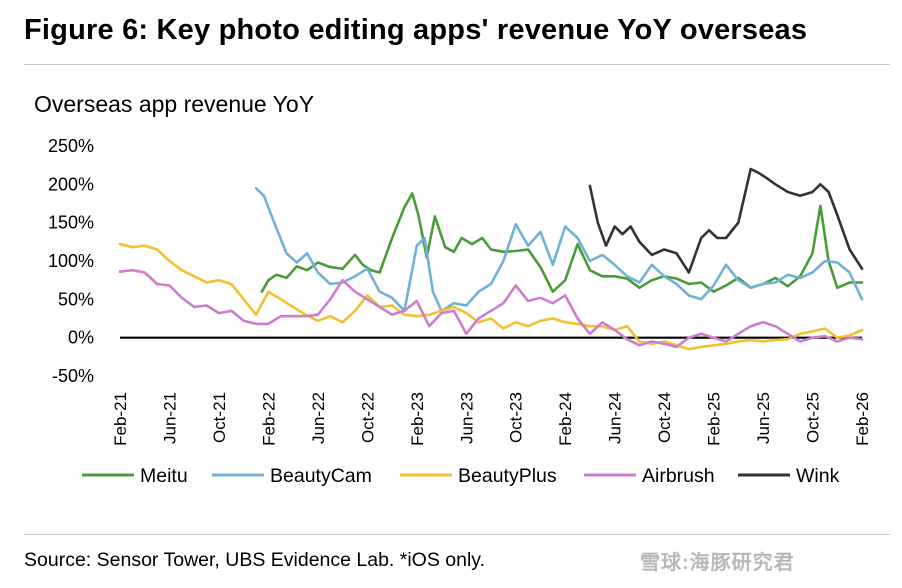  I want to click on y-axis-ticks: -50% 0% 50% 100% 150% 200% 250%, so click(71, 261).